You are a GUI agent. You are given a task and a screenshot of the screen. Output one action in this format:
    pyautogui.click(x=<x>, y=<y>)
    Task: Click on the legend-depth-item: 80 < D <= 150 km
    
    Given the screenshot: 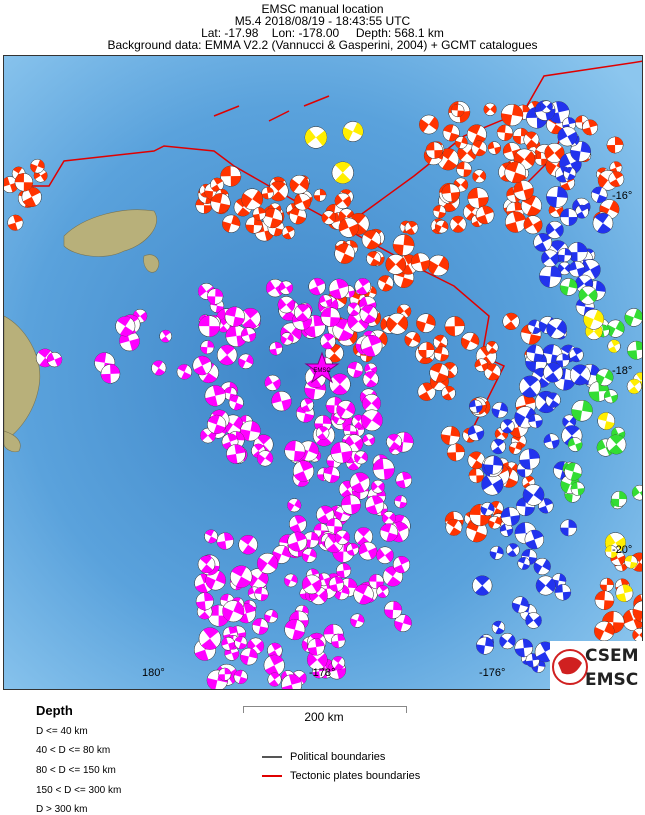 What is the action you would take?
    pyautogui.click(x=76, y=770)
    